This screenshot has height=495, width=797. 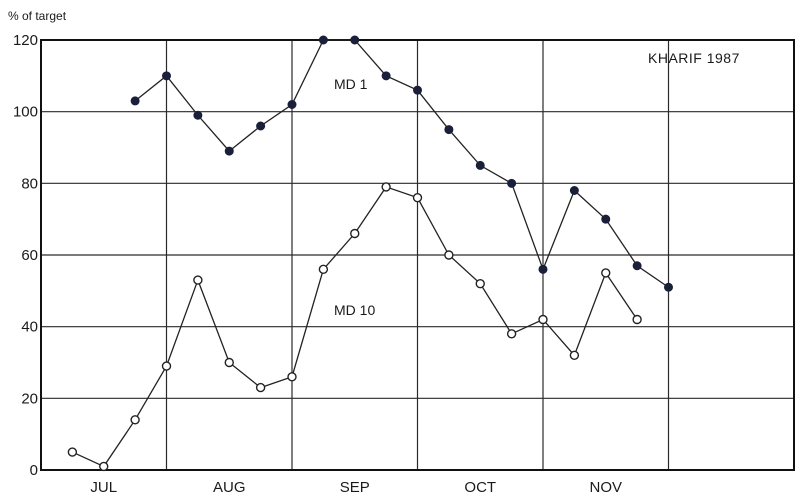 What do you see at coordinates (25, 112) in the screenshot?
I see `y-tick-label: 100` at bounding box center [25, 112].